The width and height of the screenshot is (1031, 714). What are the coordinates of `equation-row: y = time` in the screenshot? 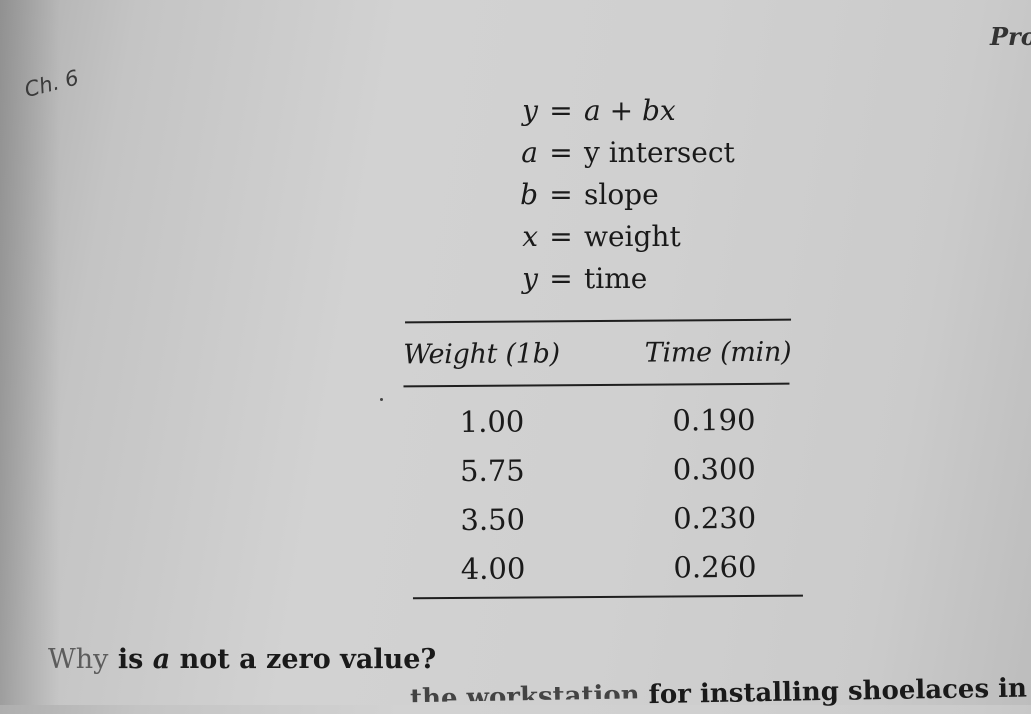 It's located at (621, 283).